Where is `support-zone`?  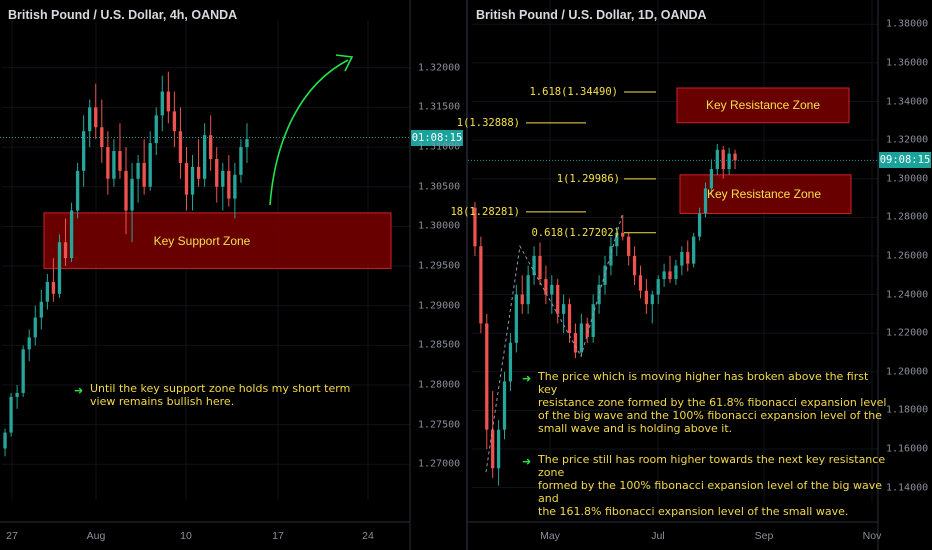
support-zone is located at coordinates (217, 240).